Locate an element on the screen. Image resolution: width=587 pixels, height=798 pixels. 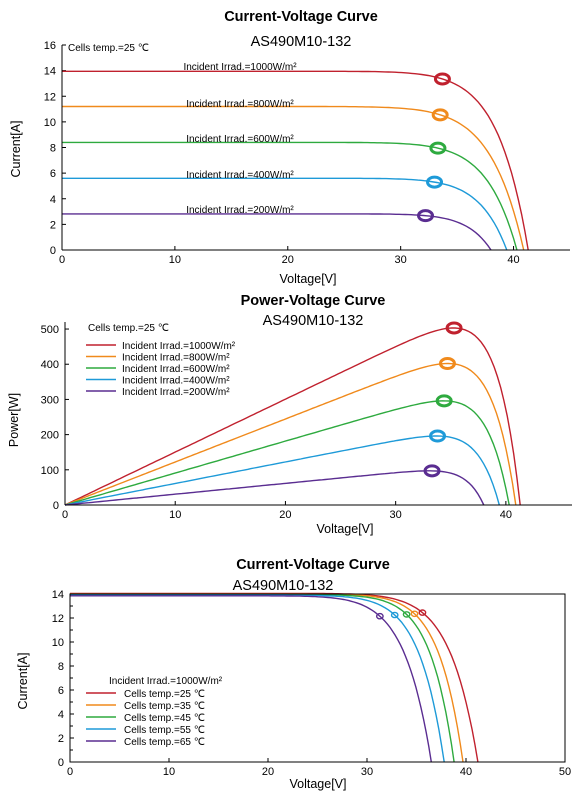
peak-marker-incident-irrad-200w-m is located at coordinates (432, 471).